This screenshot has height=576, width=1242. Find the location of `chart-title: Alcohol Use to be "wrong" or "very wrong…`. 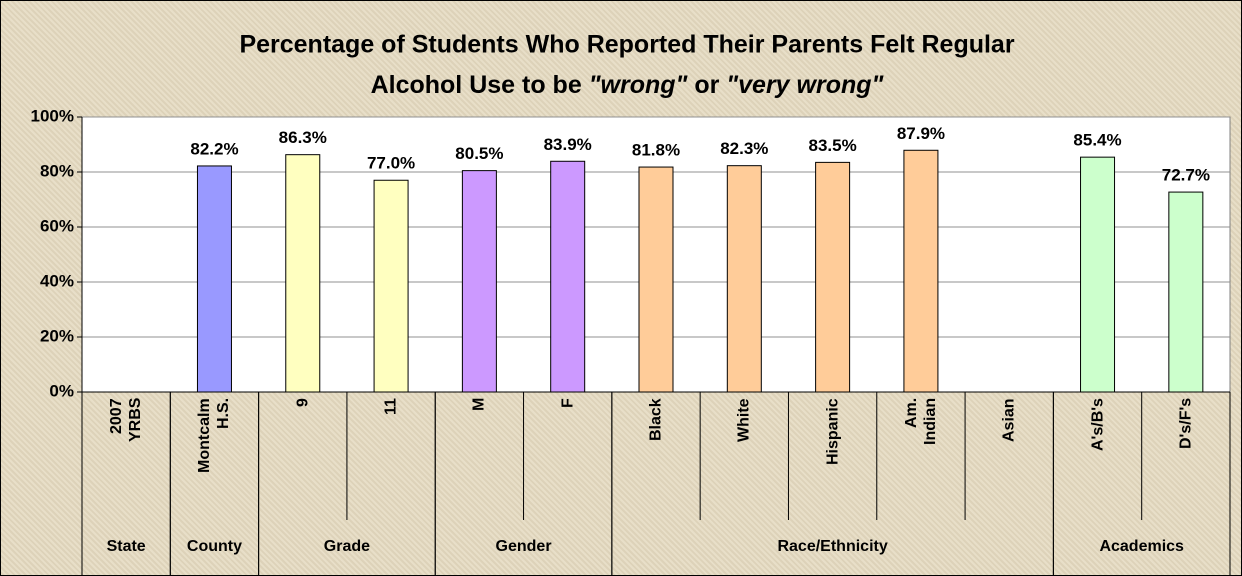

chart-title: Alcohol Use to be "wrong" or "very wrong… is located at coordinates (628, 85).